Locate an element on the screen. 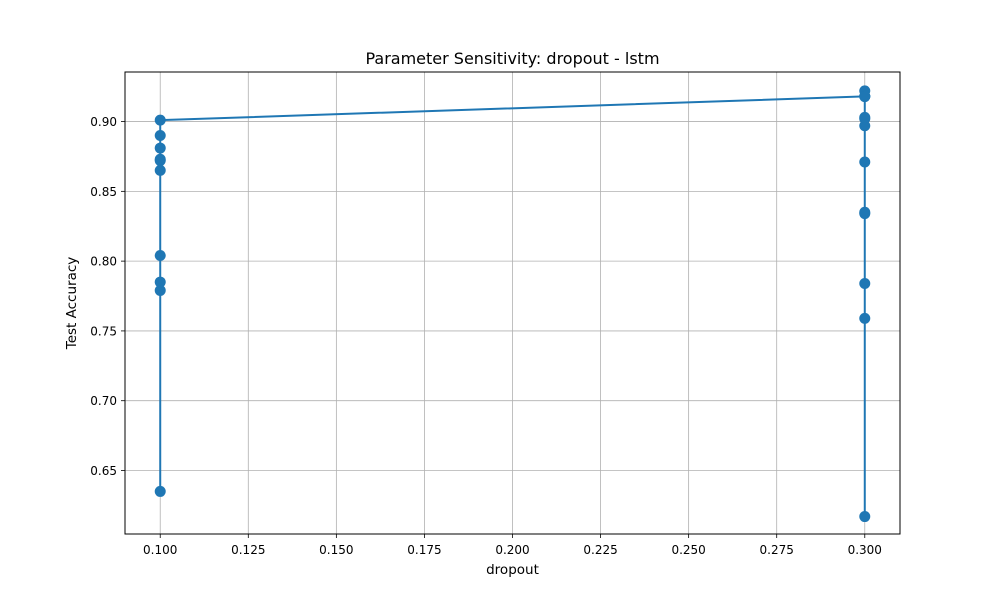  x-tick-label: 0.175 is located at coordinates (424, 550).